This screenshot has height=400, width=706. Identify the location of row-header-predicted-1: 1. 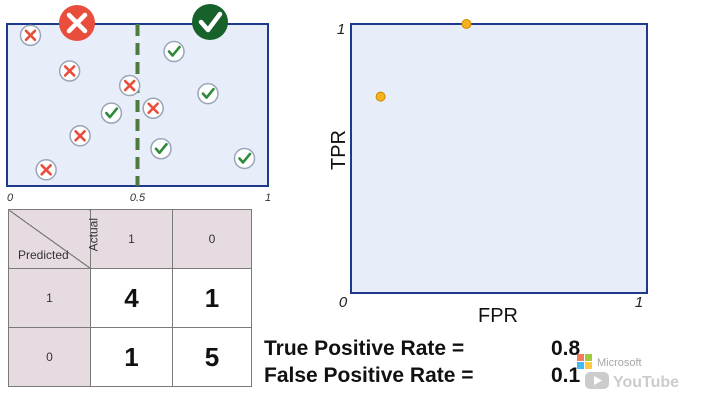
(49, 298).